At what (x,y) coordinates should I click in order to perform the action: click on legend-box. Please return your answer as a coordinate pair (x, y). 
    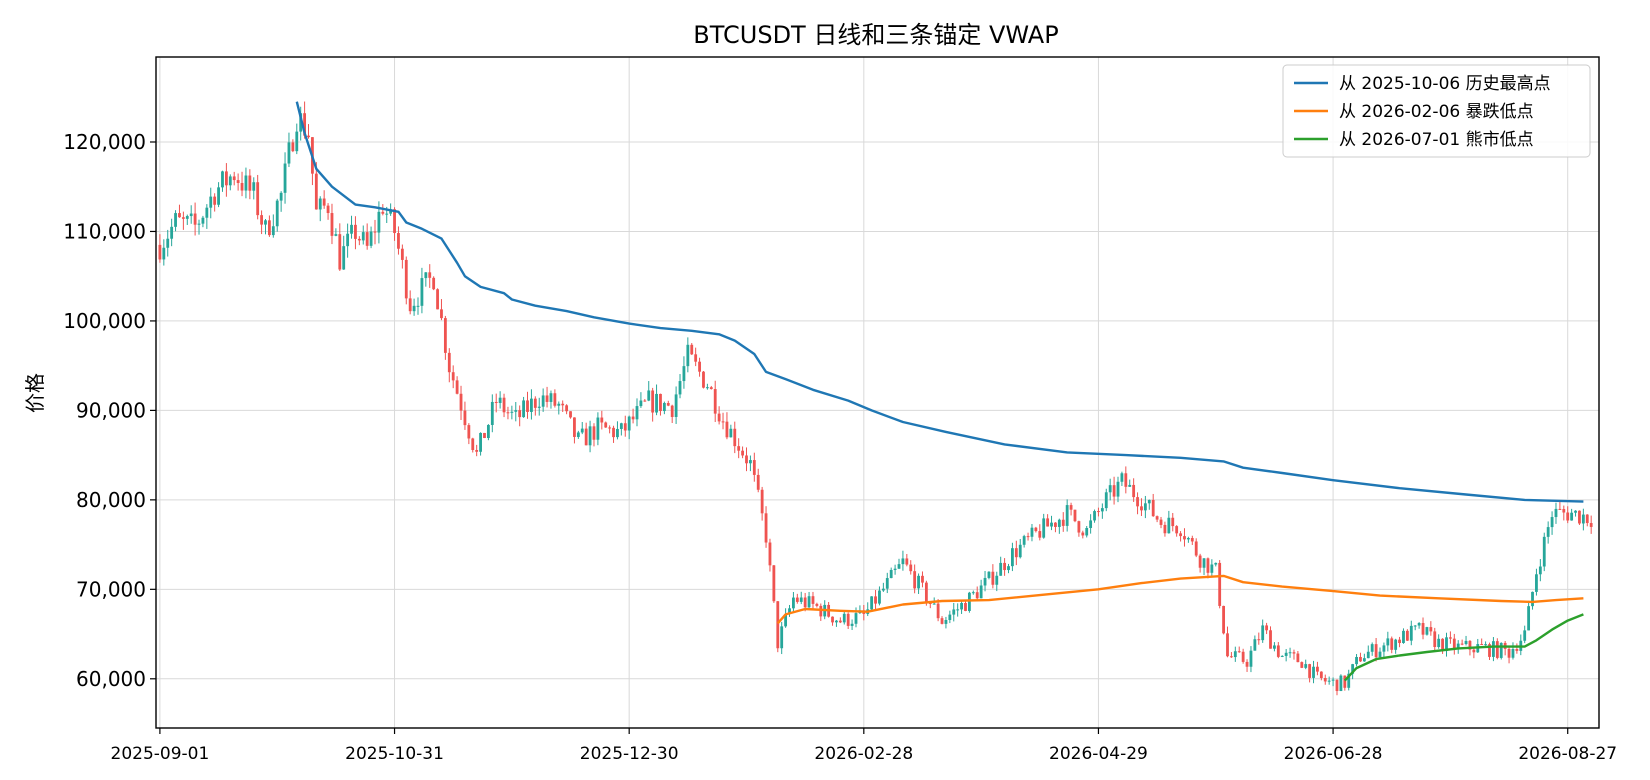
    Looking at the image, I should click on (1436, 111).